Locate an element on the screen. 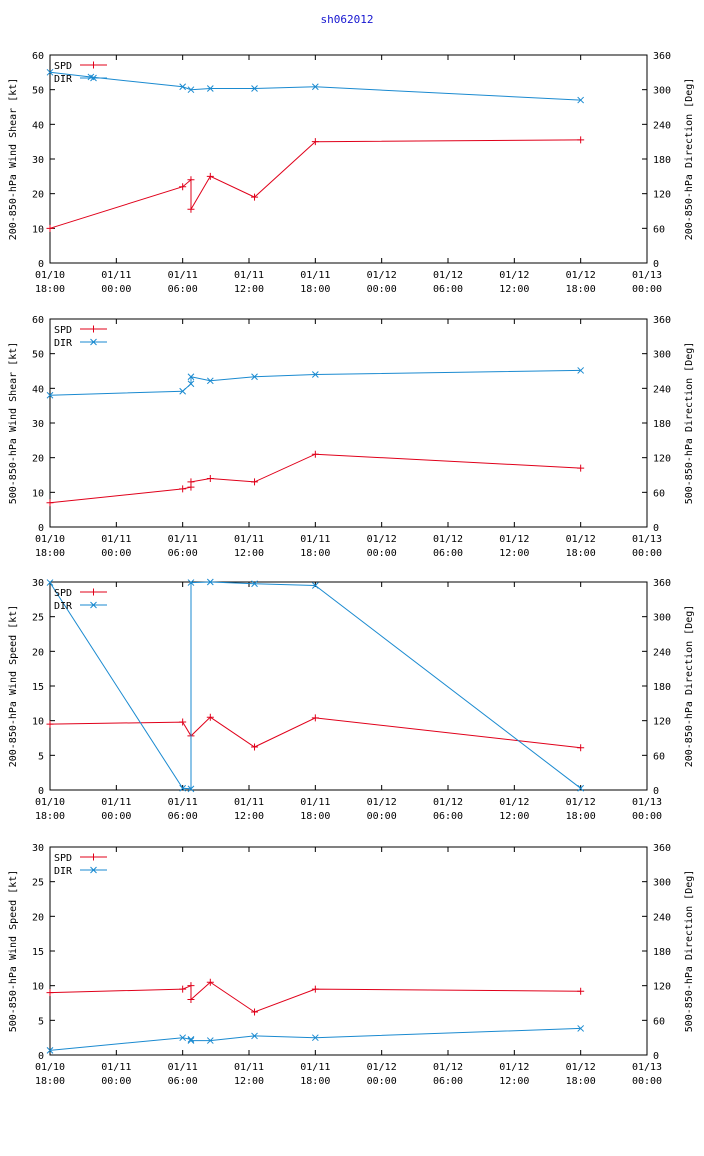  y2-tick-label: 300 is located at coordinates (662, 618).